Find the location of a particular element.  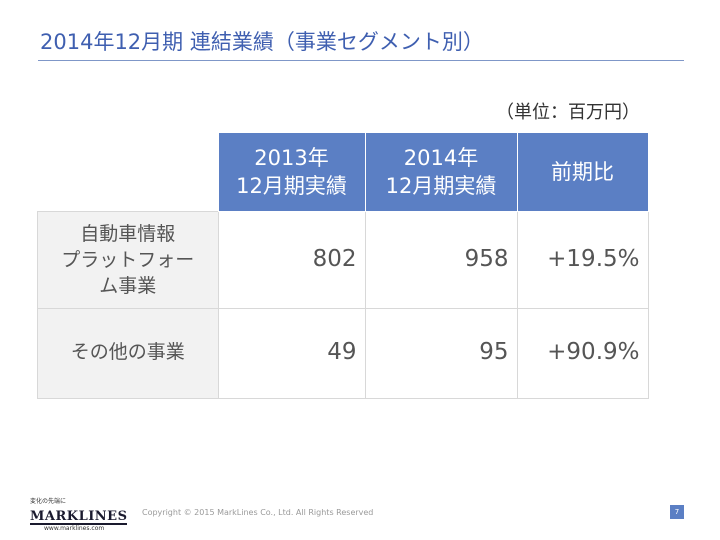

row-label-other: その他の事業 is located at coordinates (128, 353).